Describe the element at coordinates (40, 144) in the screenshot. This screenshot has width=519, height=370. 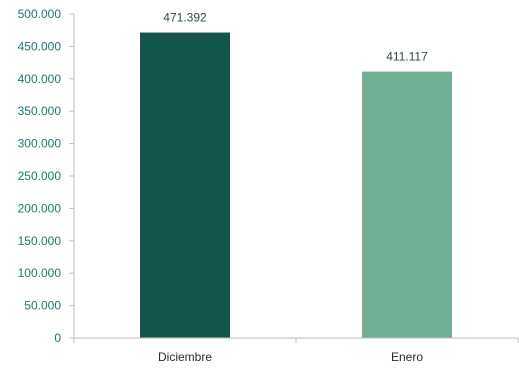
I see `y-tick-label: 300.000` at that location.